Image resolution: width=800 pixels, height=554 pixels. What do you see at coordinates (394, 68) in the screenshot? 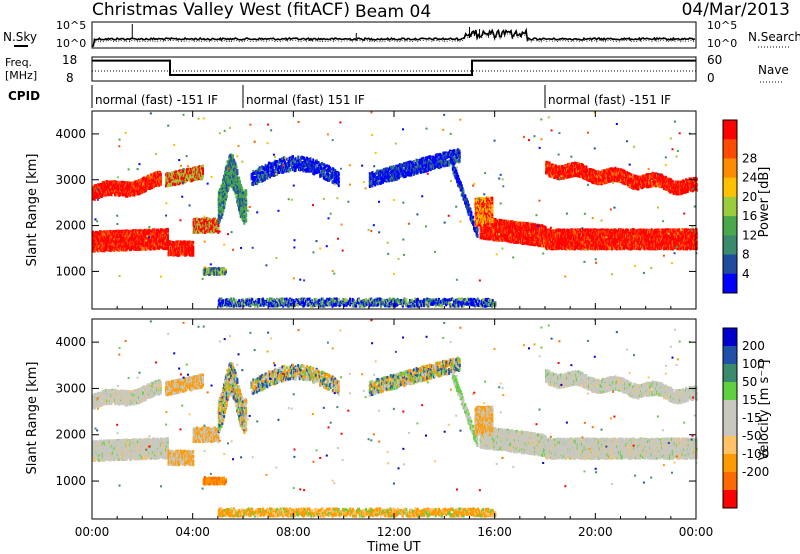
I see `freq-series-line` at bounding box center [394, 68].